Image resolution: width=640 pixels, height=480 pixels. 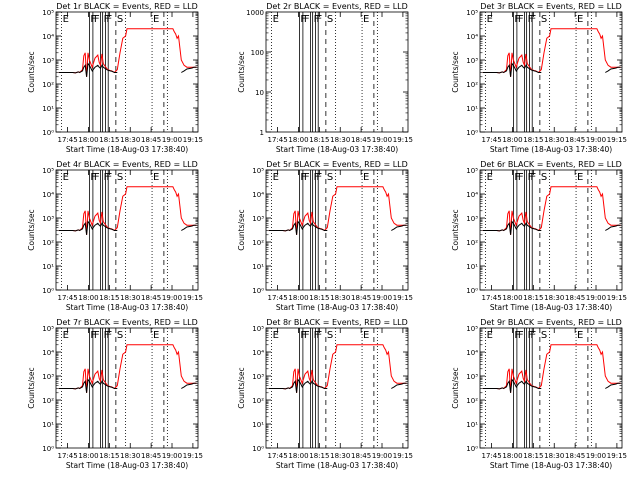 I want to click on y-tick-label: 10, so click(x=259, y=93).